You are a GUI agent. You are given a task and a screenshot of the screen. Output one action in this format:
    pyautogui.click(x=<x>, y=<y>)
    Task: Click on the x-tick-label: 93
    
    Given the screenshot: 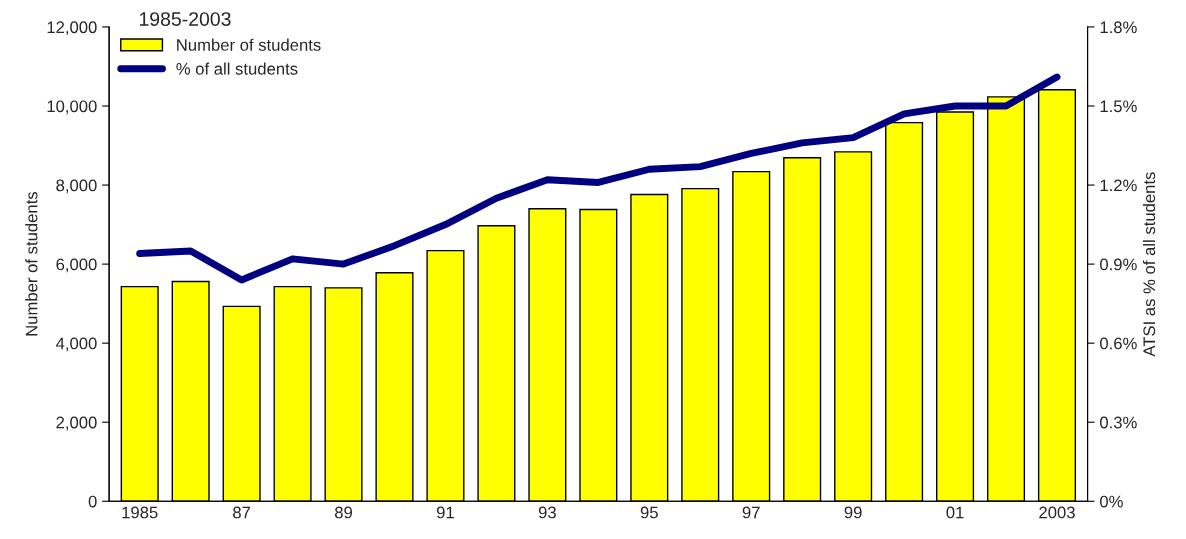 What is the action you would take?
    pyautogui.click(x=547, y=512)
    